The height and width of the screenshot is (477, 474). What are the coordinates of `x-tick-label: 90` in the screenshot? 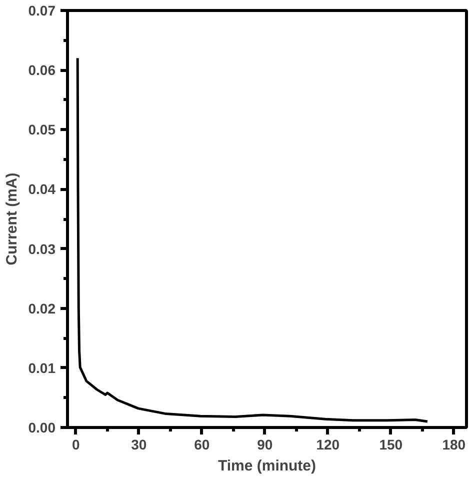 It's located at (265, 444).